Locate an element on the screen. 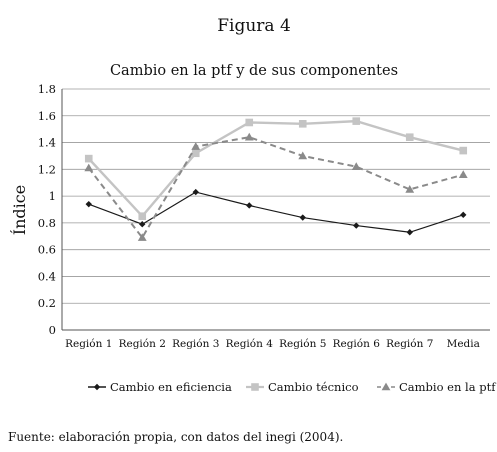 The width and height of the screenshot is (497, 452). y-tick-label: 1.4 is located at coordinates (47, 143).